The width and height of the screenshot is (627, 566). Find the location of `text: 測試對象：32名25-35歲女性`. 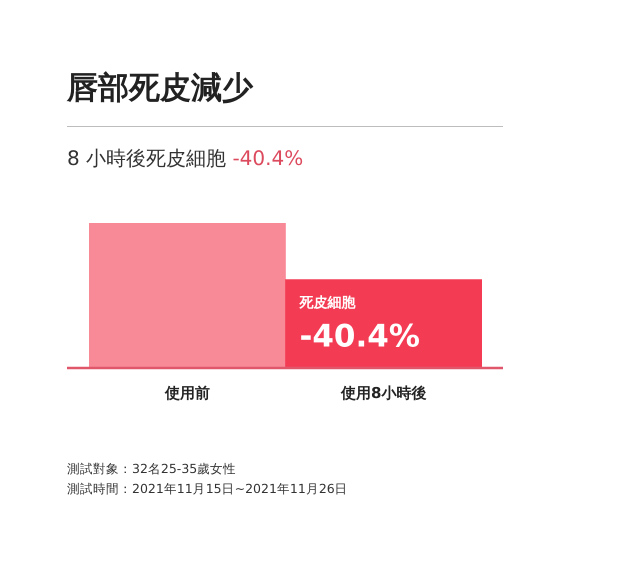

text: 測試對象：32名25-35歲女性 is located at coordinates (152, 469).